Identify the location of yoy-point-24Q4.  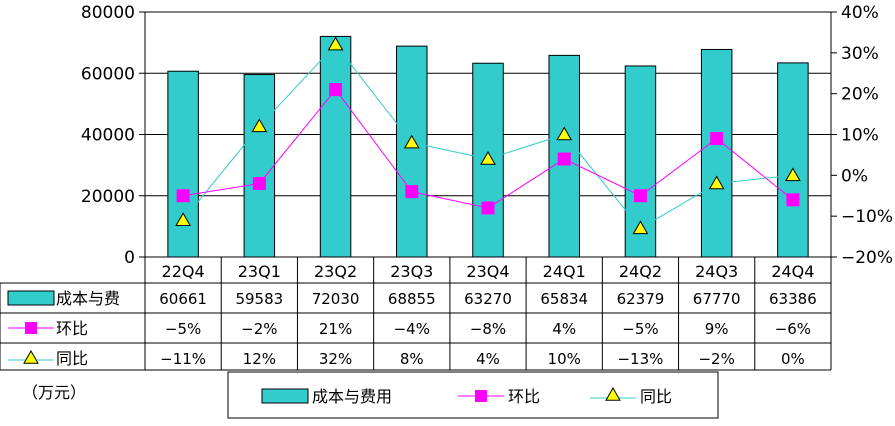
(793, 174).